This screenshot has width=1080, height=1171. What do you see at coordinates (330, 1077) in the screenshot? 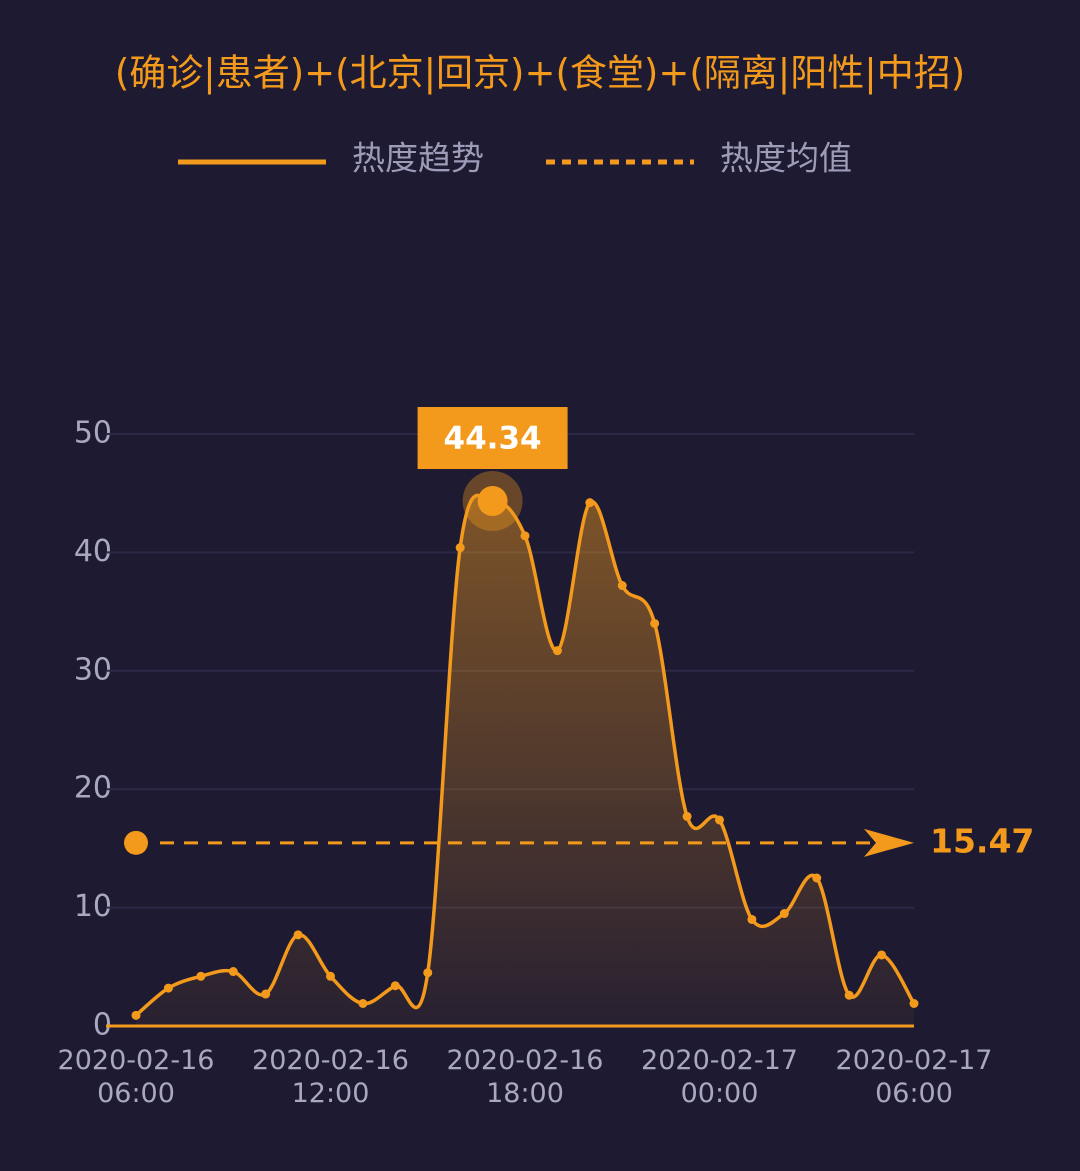
I see `x-tick-label: 2020-02-16 12:00` at bounding box center [330, 1077].